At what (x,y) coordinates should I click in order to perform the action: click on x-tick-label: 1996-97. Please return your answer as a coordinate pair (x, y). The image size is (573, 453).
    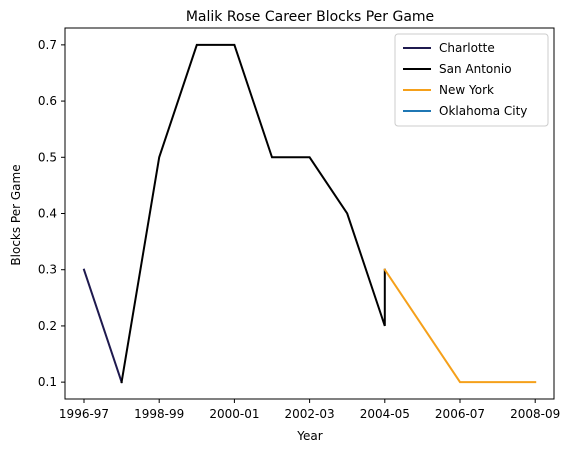
    Looking at the image, I should click on (84, 414).